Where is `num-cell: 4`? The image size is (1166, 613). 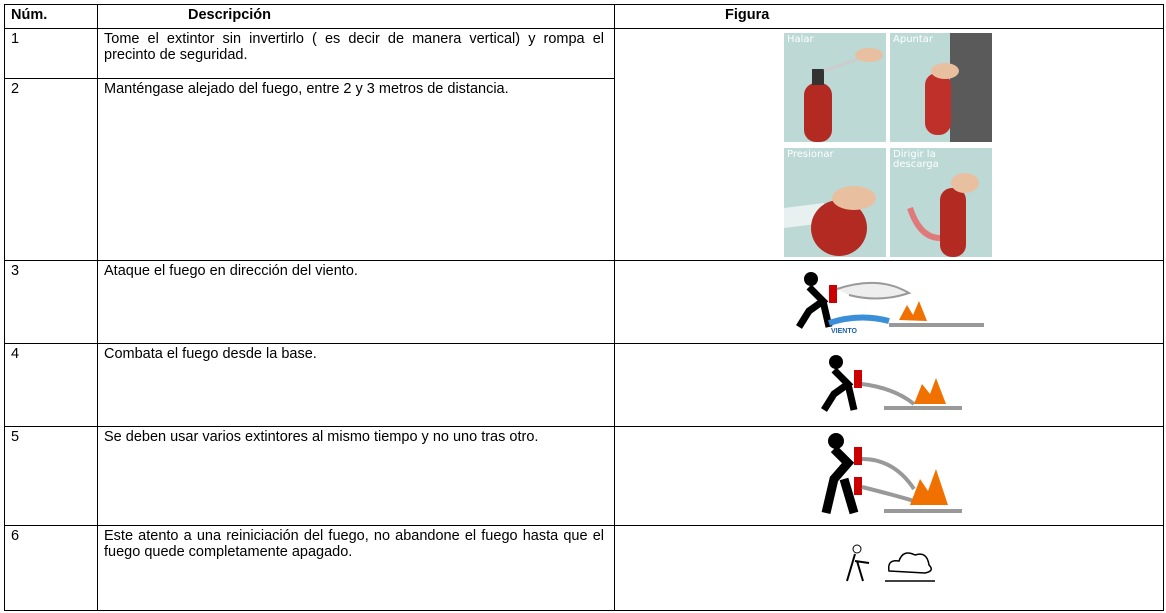
num-cell: 4 is located at coordinates (51, 385).